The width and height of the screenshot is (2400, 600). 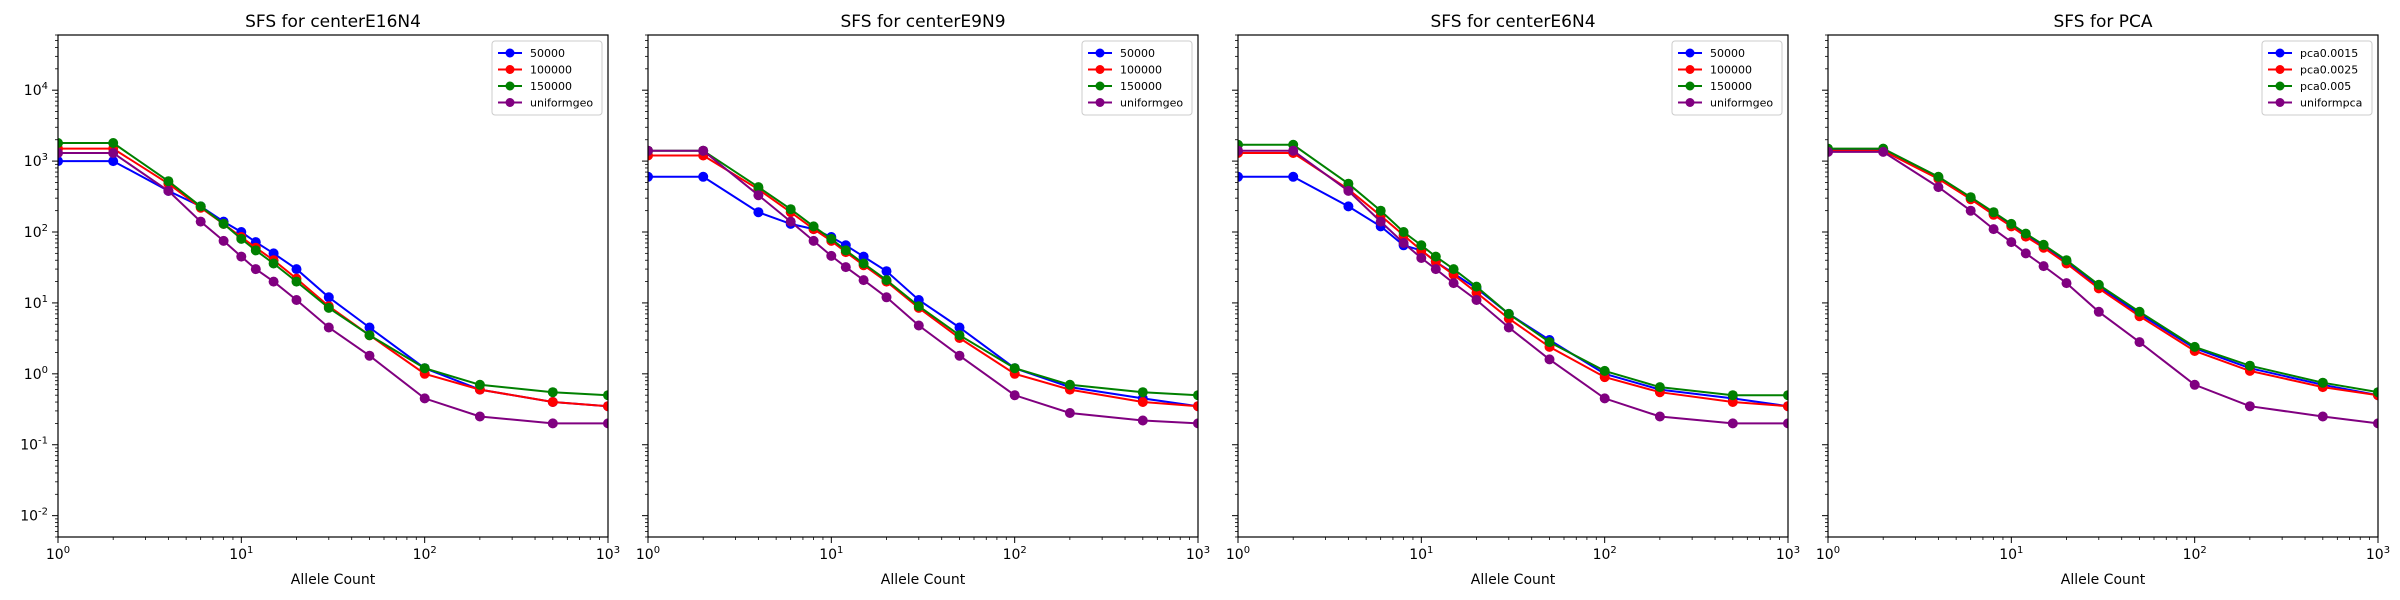 I want to click on y-tick-label: 102, so click(x=36, y=232).